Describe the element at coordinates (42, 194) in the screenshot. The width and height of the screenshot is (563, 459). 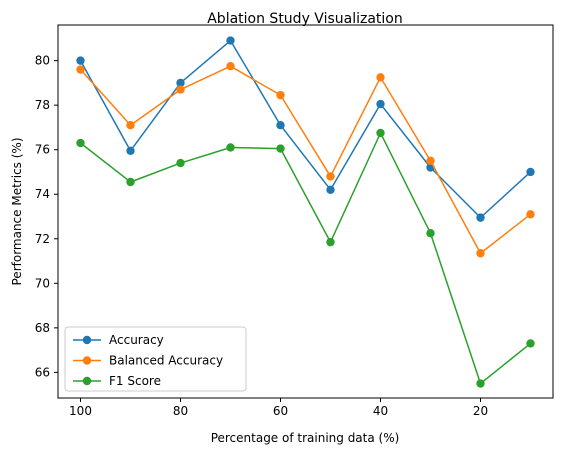
I see `y-tick-label: 74` at that location.